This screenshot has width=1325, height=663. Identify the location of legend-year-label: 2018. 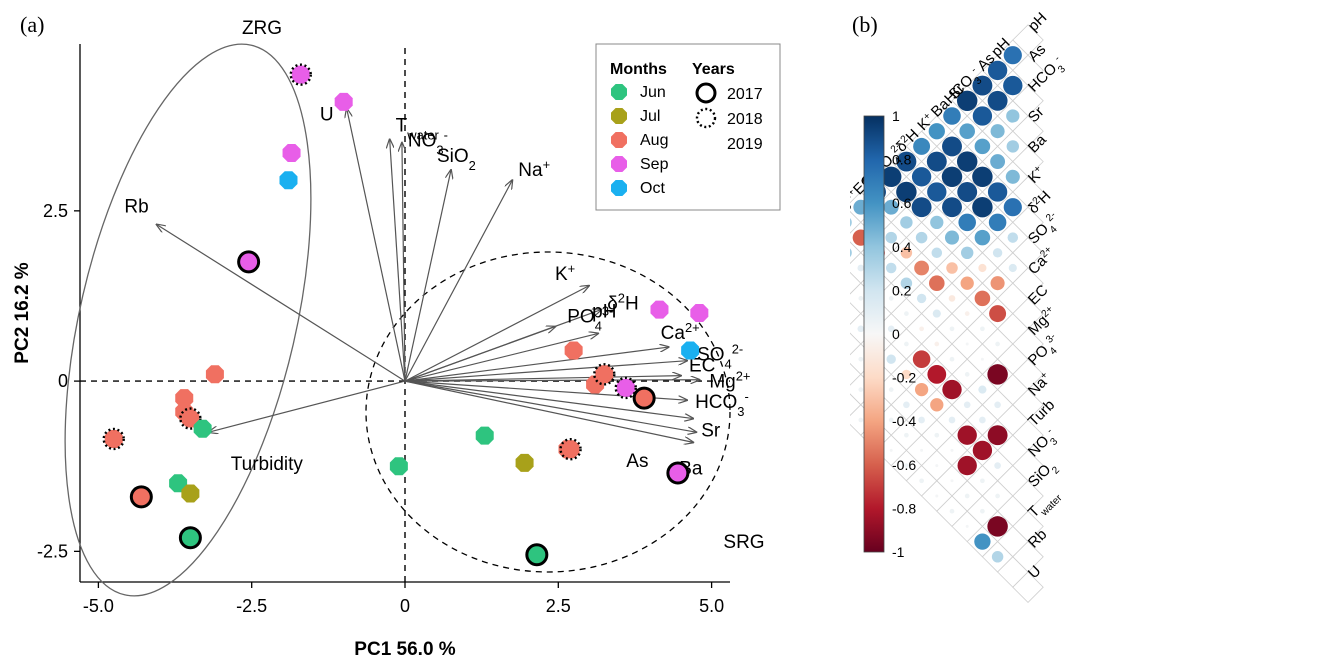
(745, 119).